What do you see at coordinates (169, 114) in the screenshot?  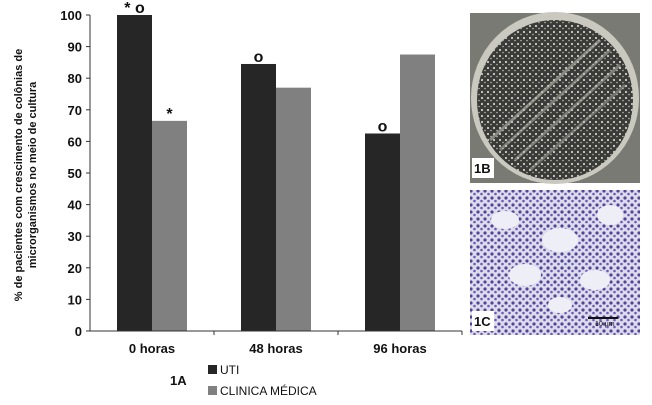 I see `significance-marker: *` at bounding box center [169, 114].